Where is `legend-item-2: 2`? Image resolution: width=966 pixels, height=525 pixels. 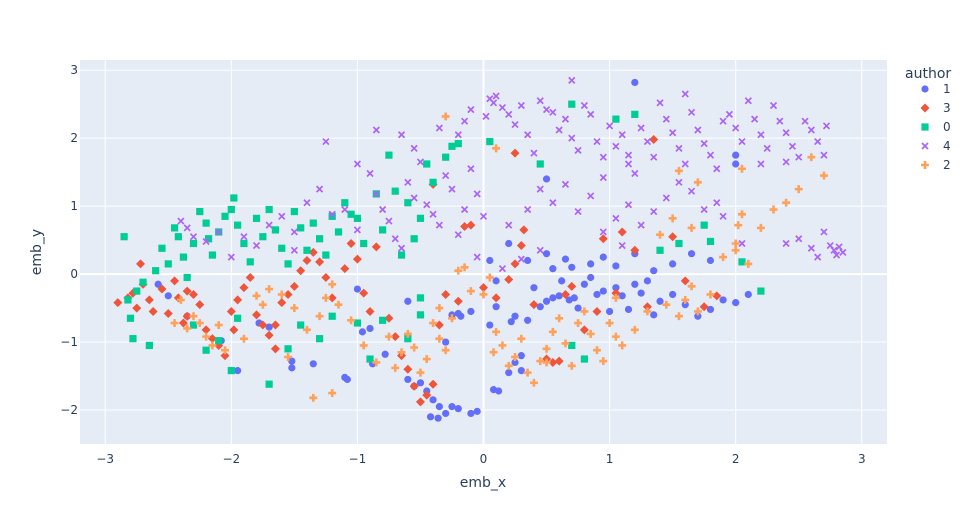
legend-item-2: 2 is located at coordinates (936, 165).